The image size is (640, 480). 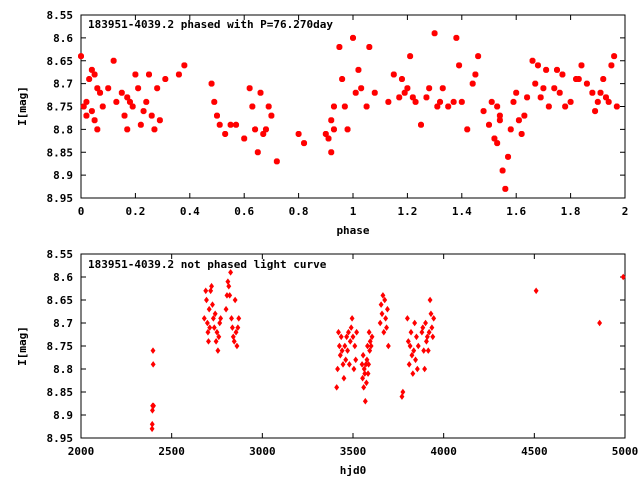 I want to click on phased-x-tick-label: 2, so click(x=625, y=211).